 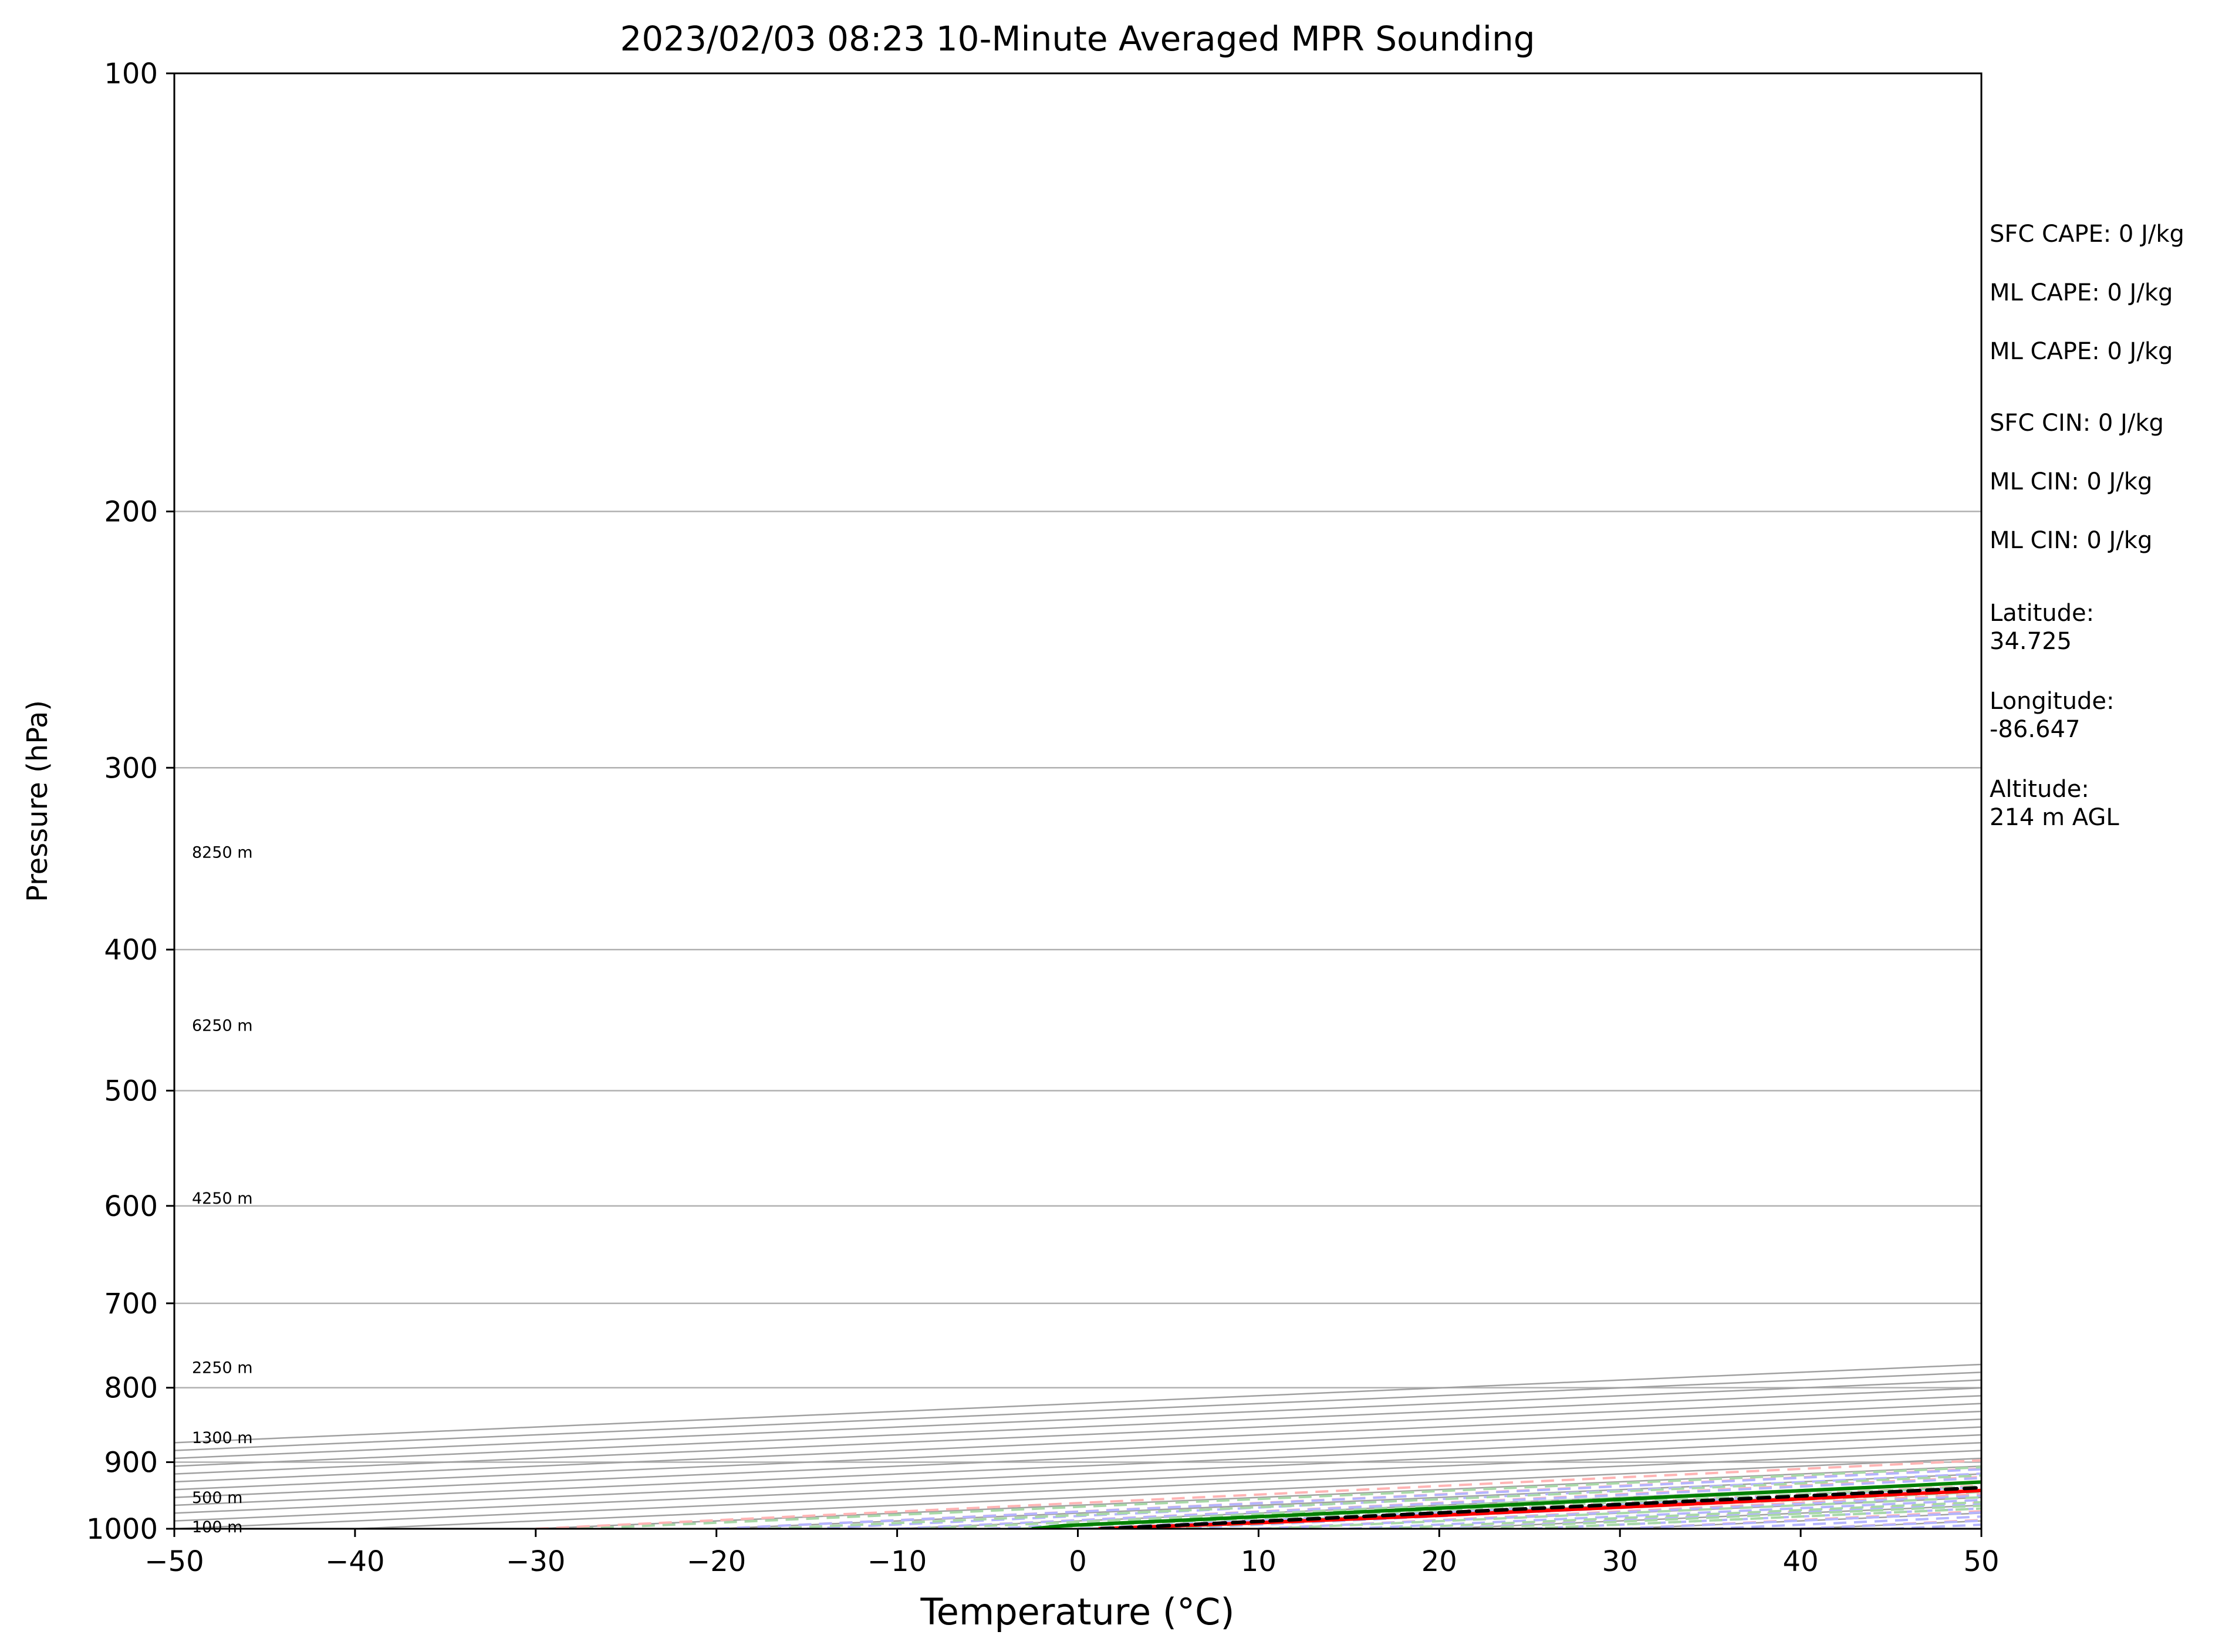 What do you see at coordinates (223, 1368) in the screenshot?
I see `height-label: 2250 m` at bounding box center [223, 1368].